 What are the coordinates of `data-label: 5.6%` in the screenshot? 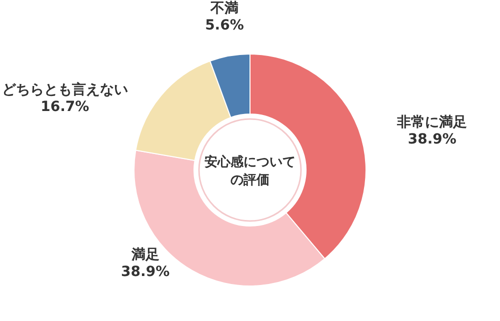 It's located at (224, 25).